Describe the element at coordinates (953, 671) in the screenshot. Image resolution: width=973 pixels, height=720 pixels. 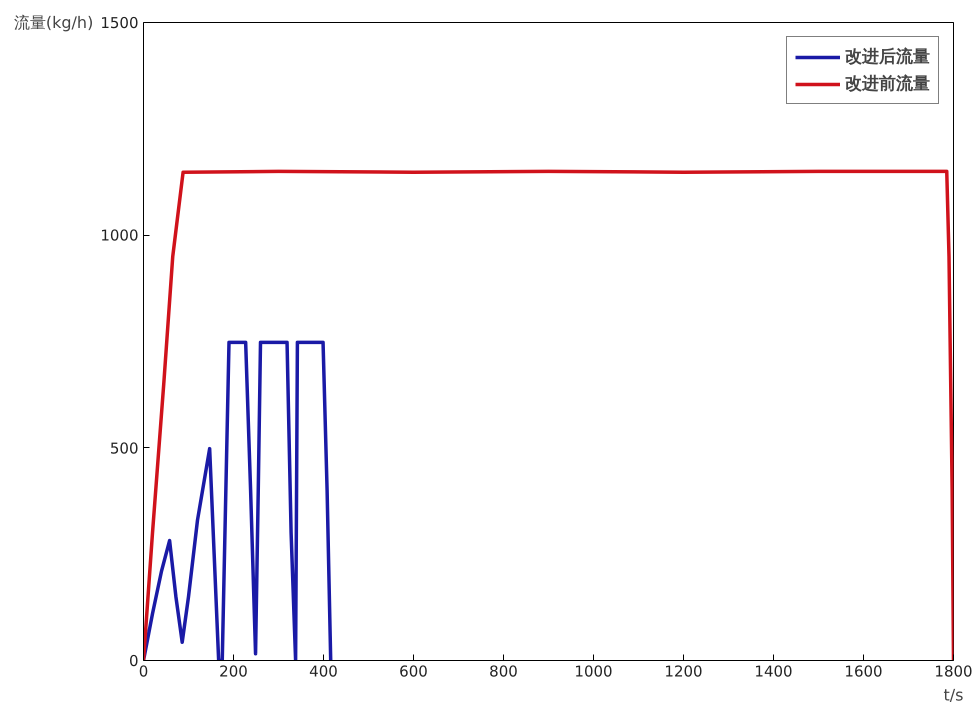
I see `x-tick-label: 1800` at that location.